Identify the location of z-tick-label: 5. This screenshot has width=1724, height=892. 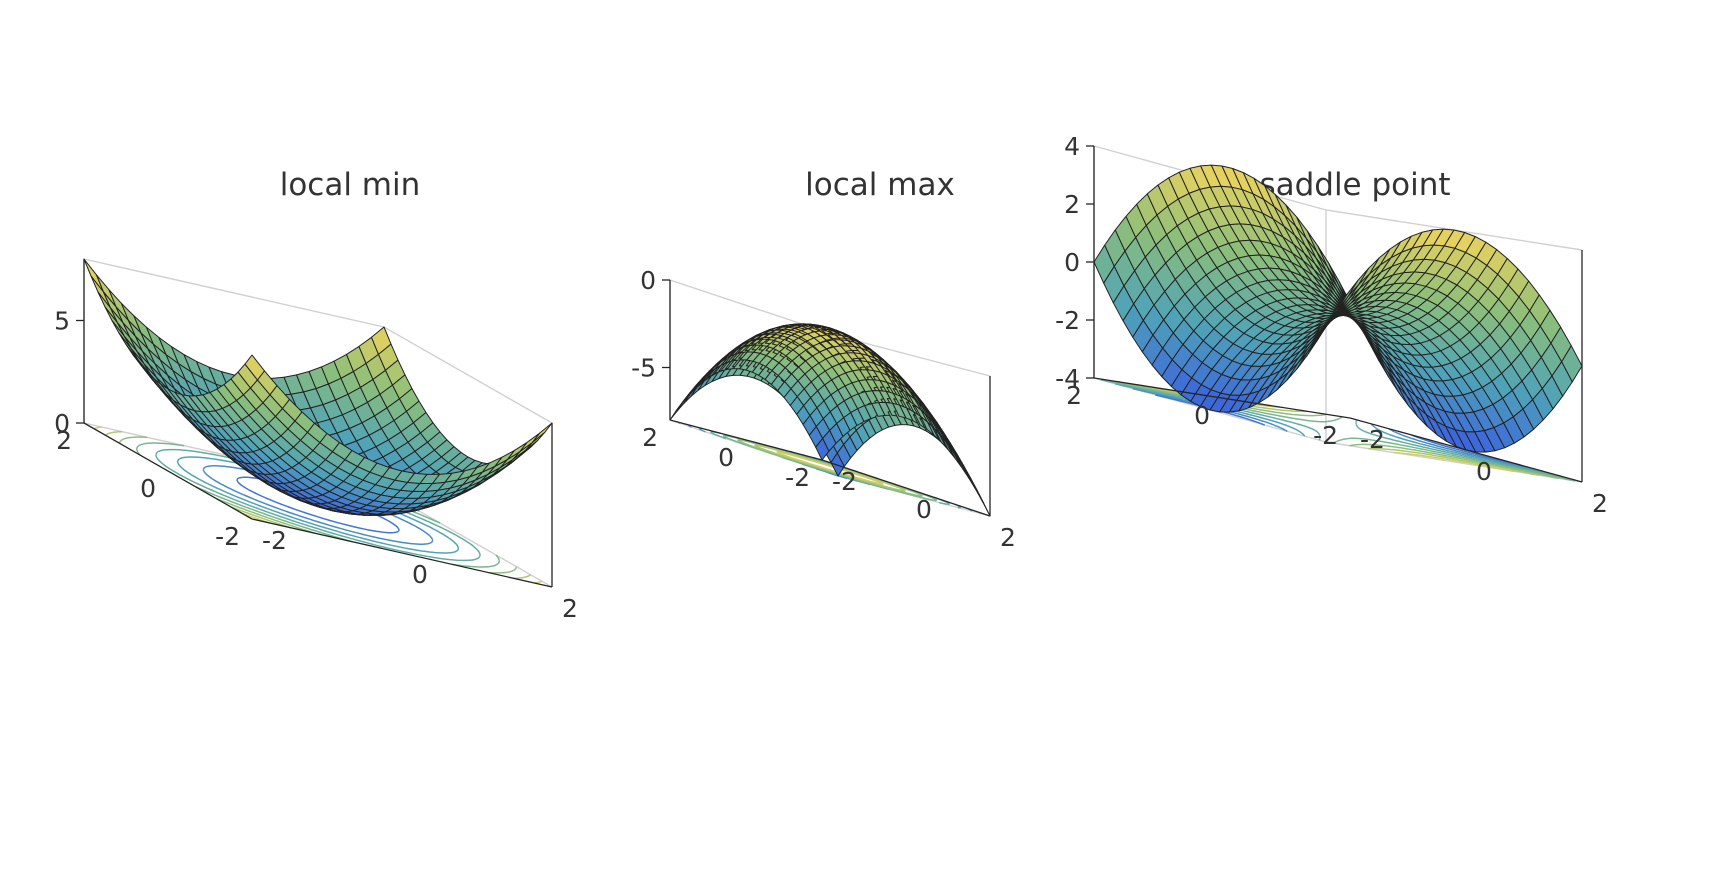
(62, 321).